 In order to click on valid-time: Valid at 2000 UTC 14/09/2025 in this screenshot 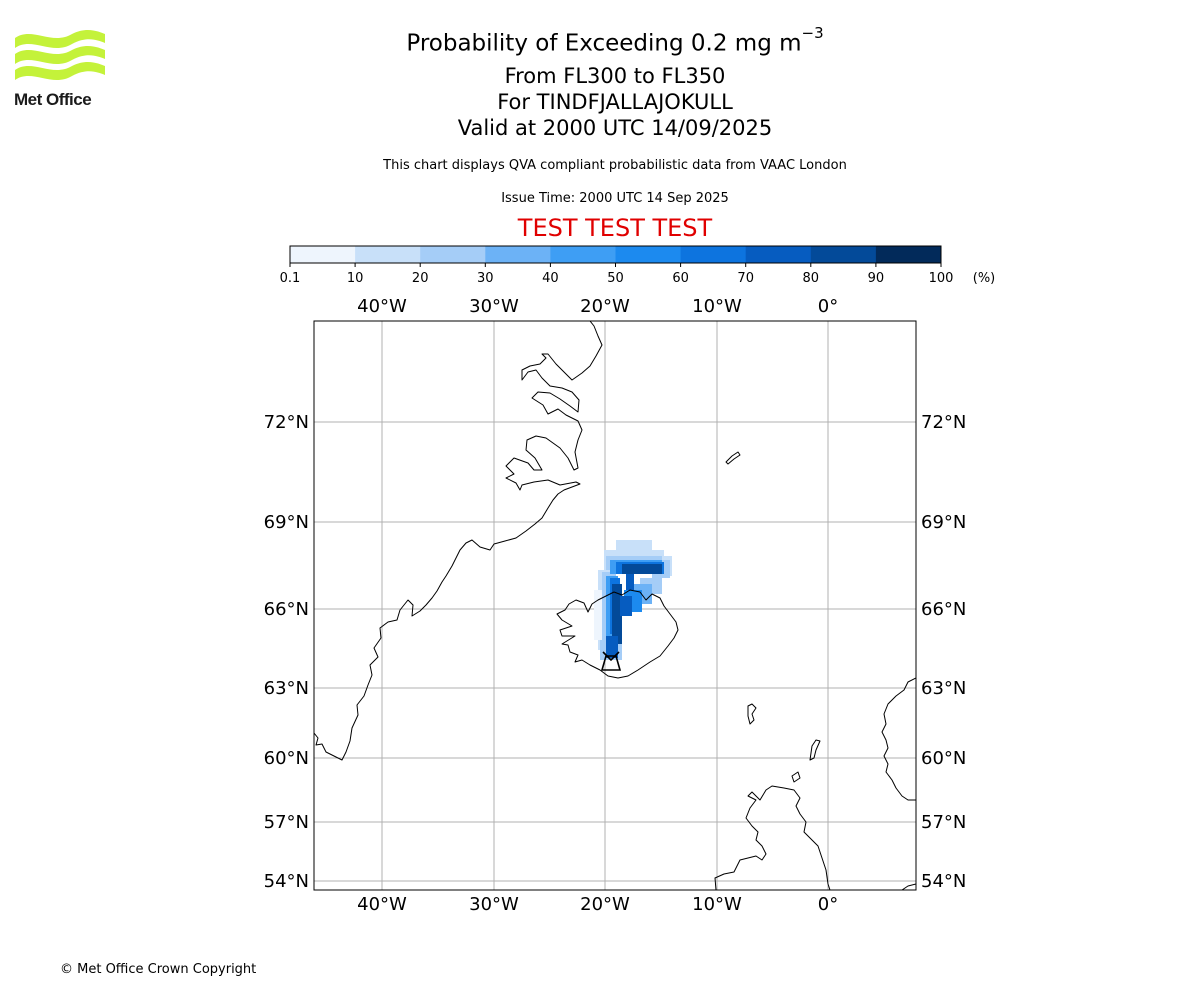, I will do `click(615, 128)`.